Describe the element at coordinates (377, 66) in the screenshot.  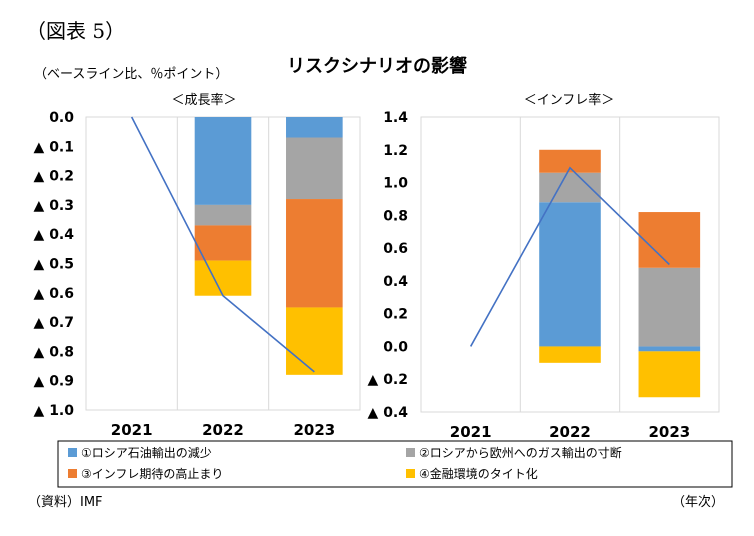
I see `chart-title: リスクシナリオの影響` at that location.